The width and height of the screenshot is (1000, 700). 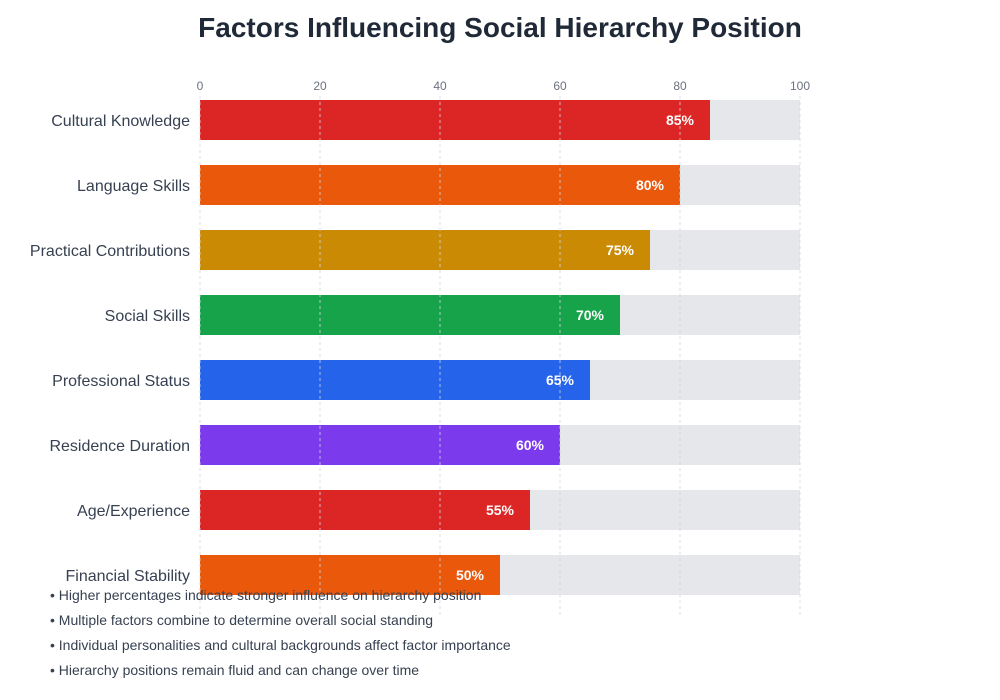 What do you see at coordinates (110, 251) in the screenshot?
I see `category-label: Practical Contributions` at bounding box center [110, 251].